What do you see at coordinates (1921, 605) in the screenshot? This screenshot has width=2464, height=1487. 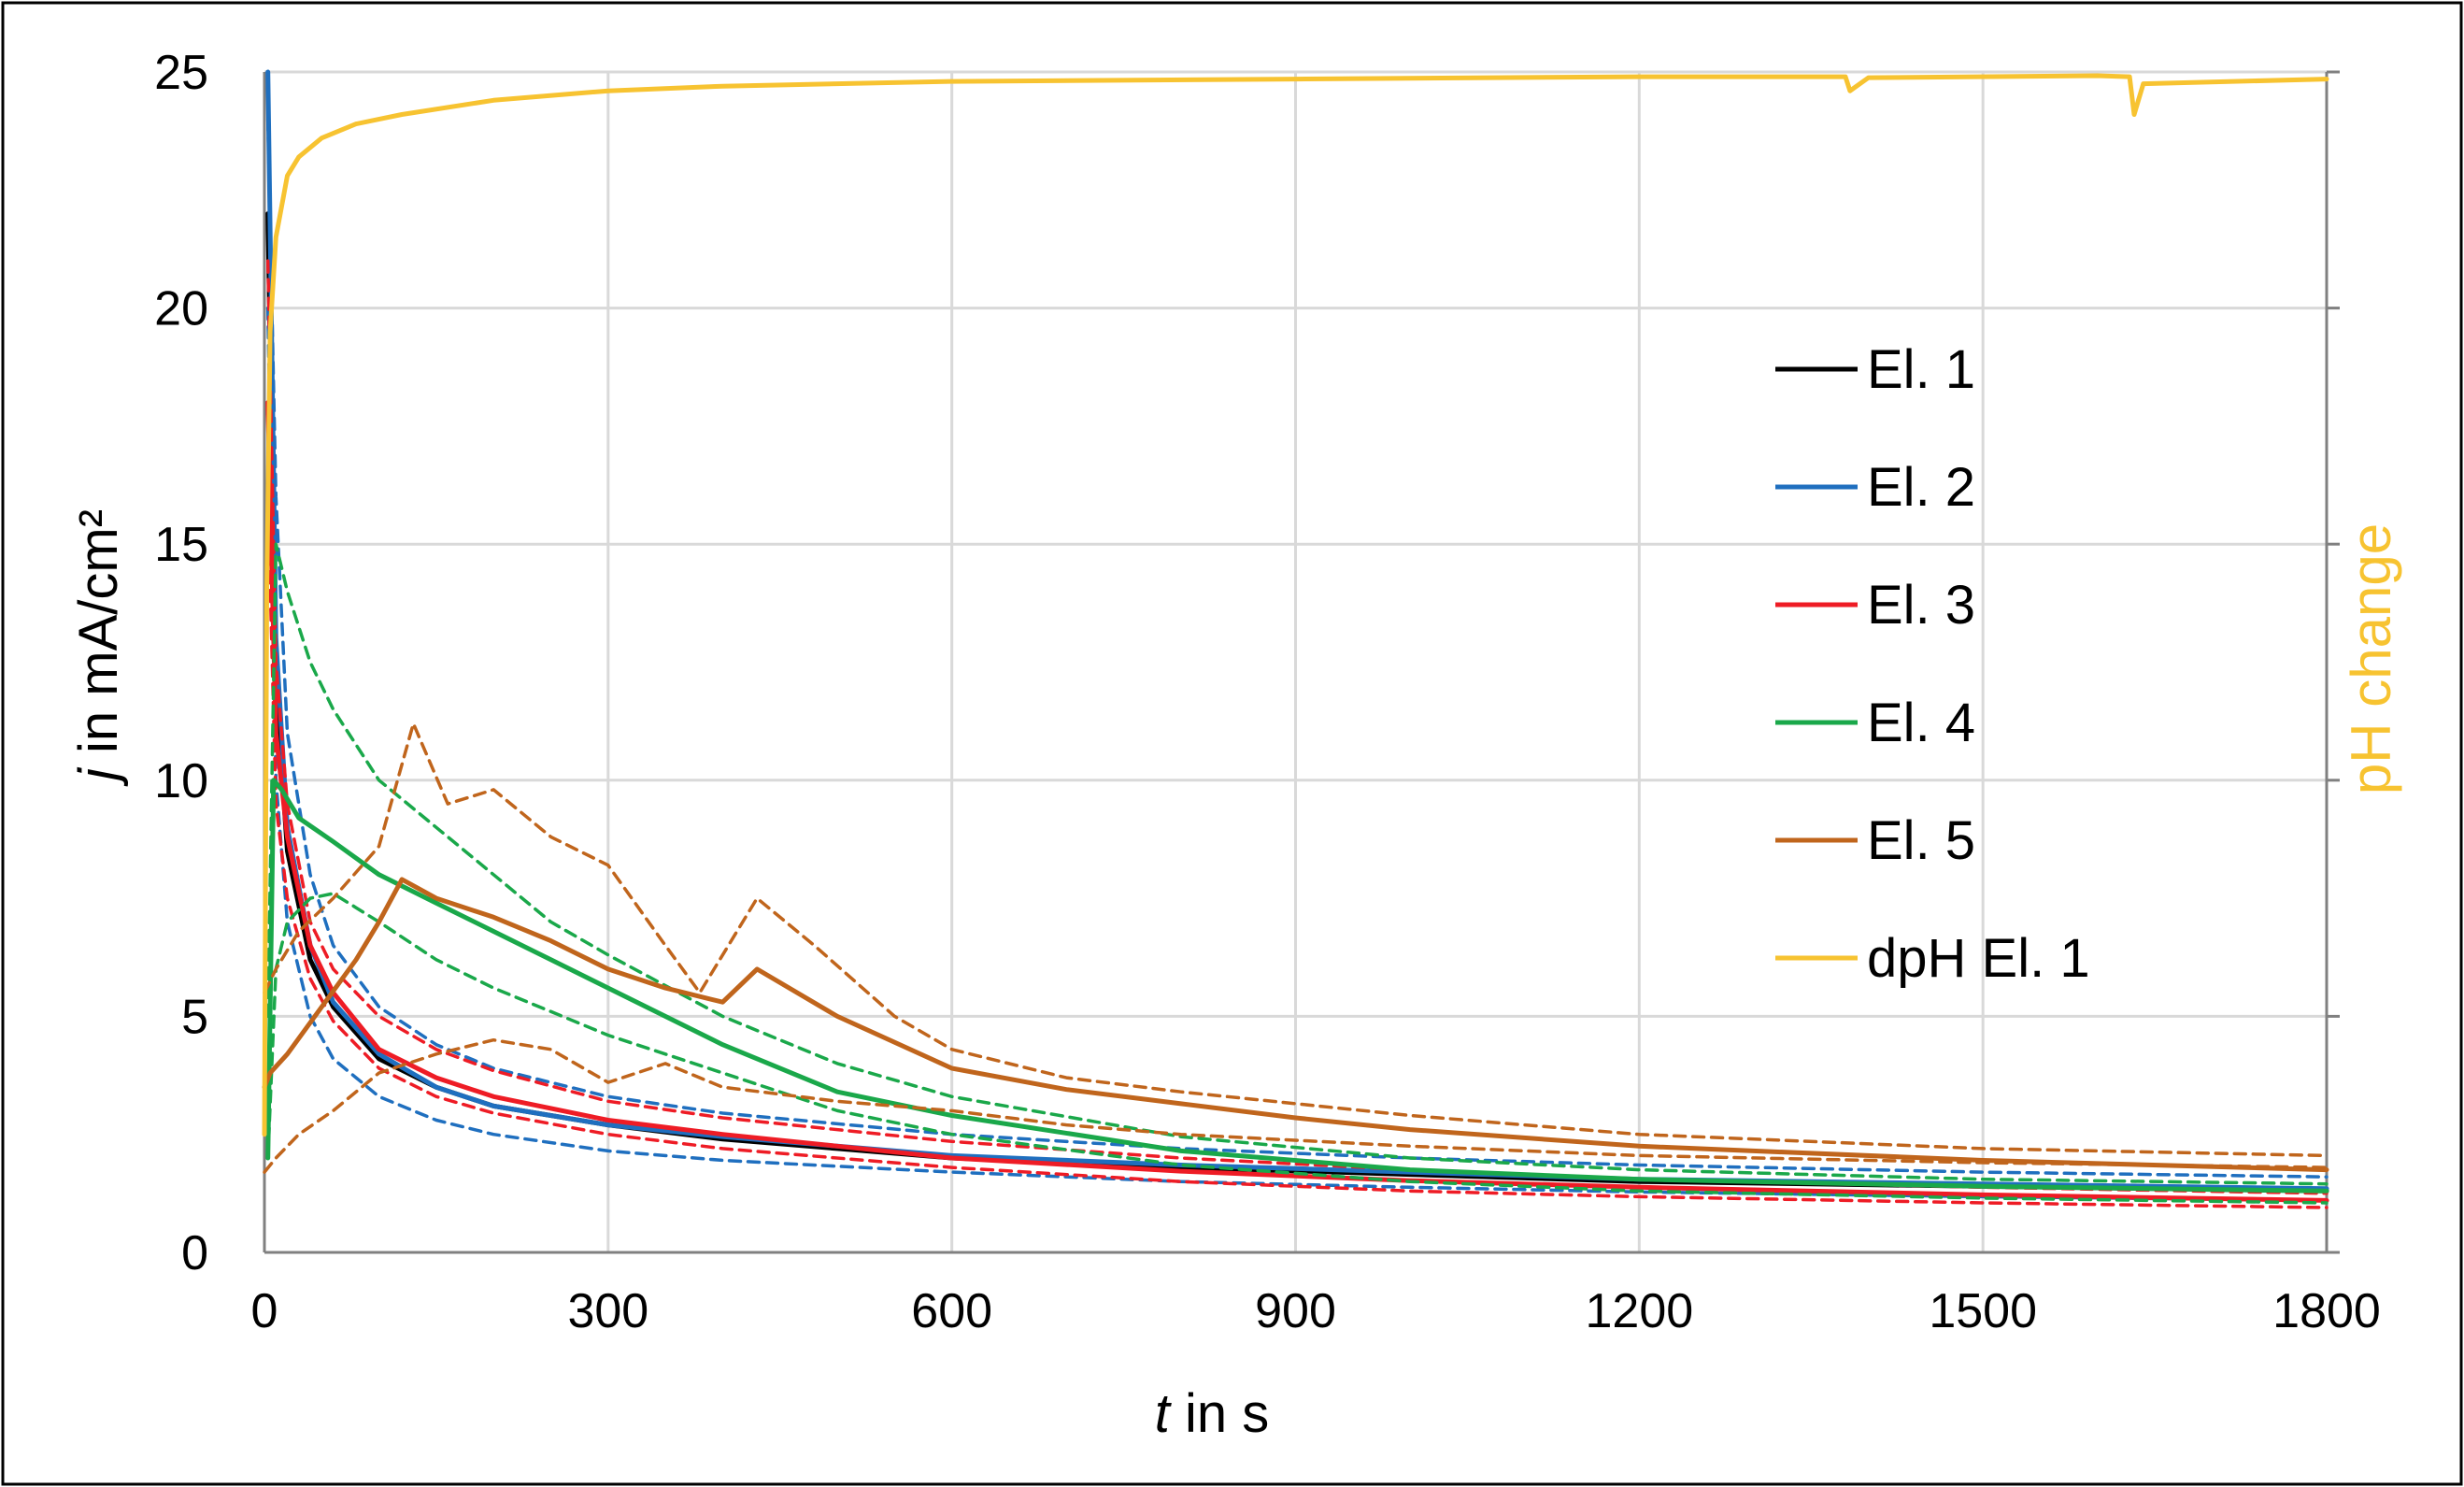 I see `legend-label-el3: El. 3` at bounding box center [1921, 605].